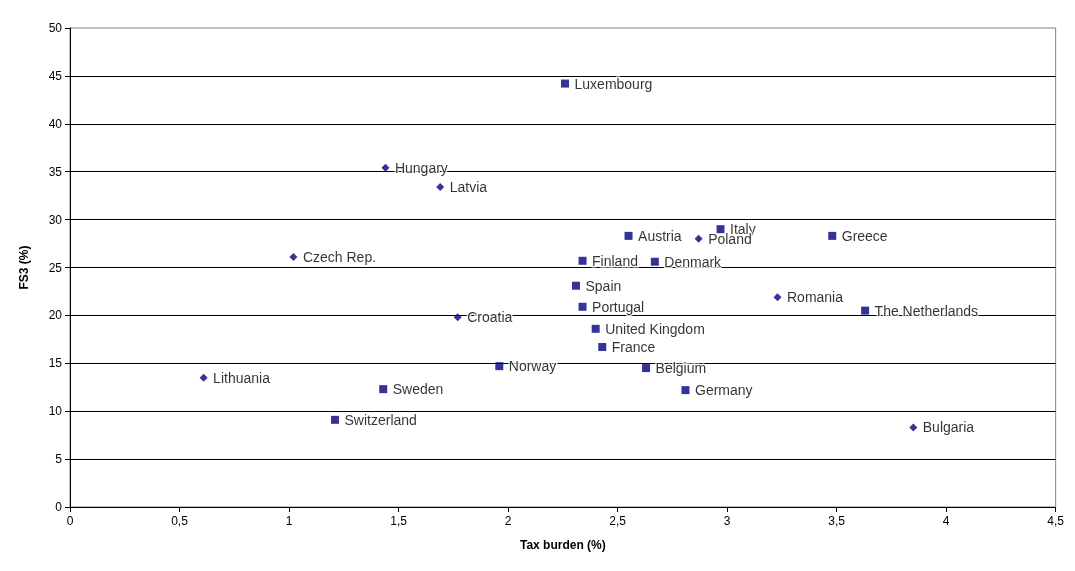  Describe the element at coordinates (926, 310) in the screenshot. I see `annotation: The Netherlands` at that location.